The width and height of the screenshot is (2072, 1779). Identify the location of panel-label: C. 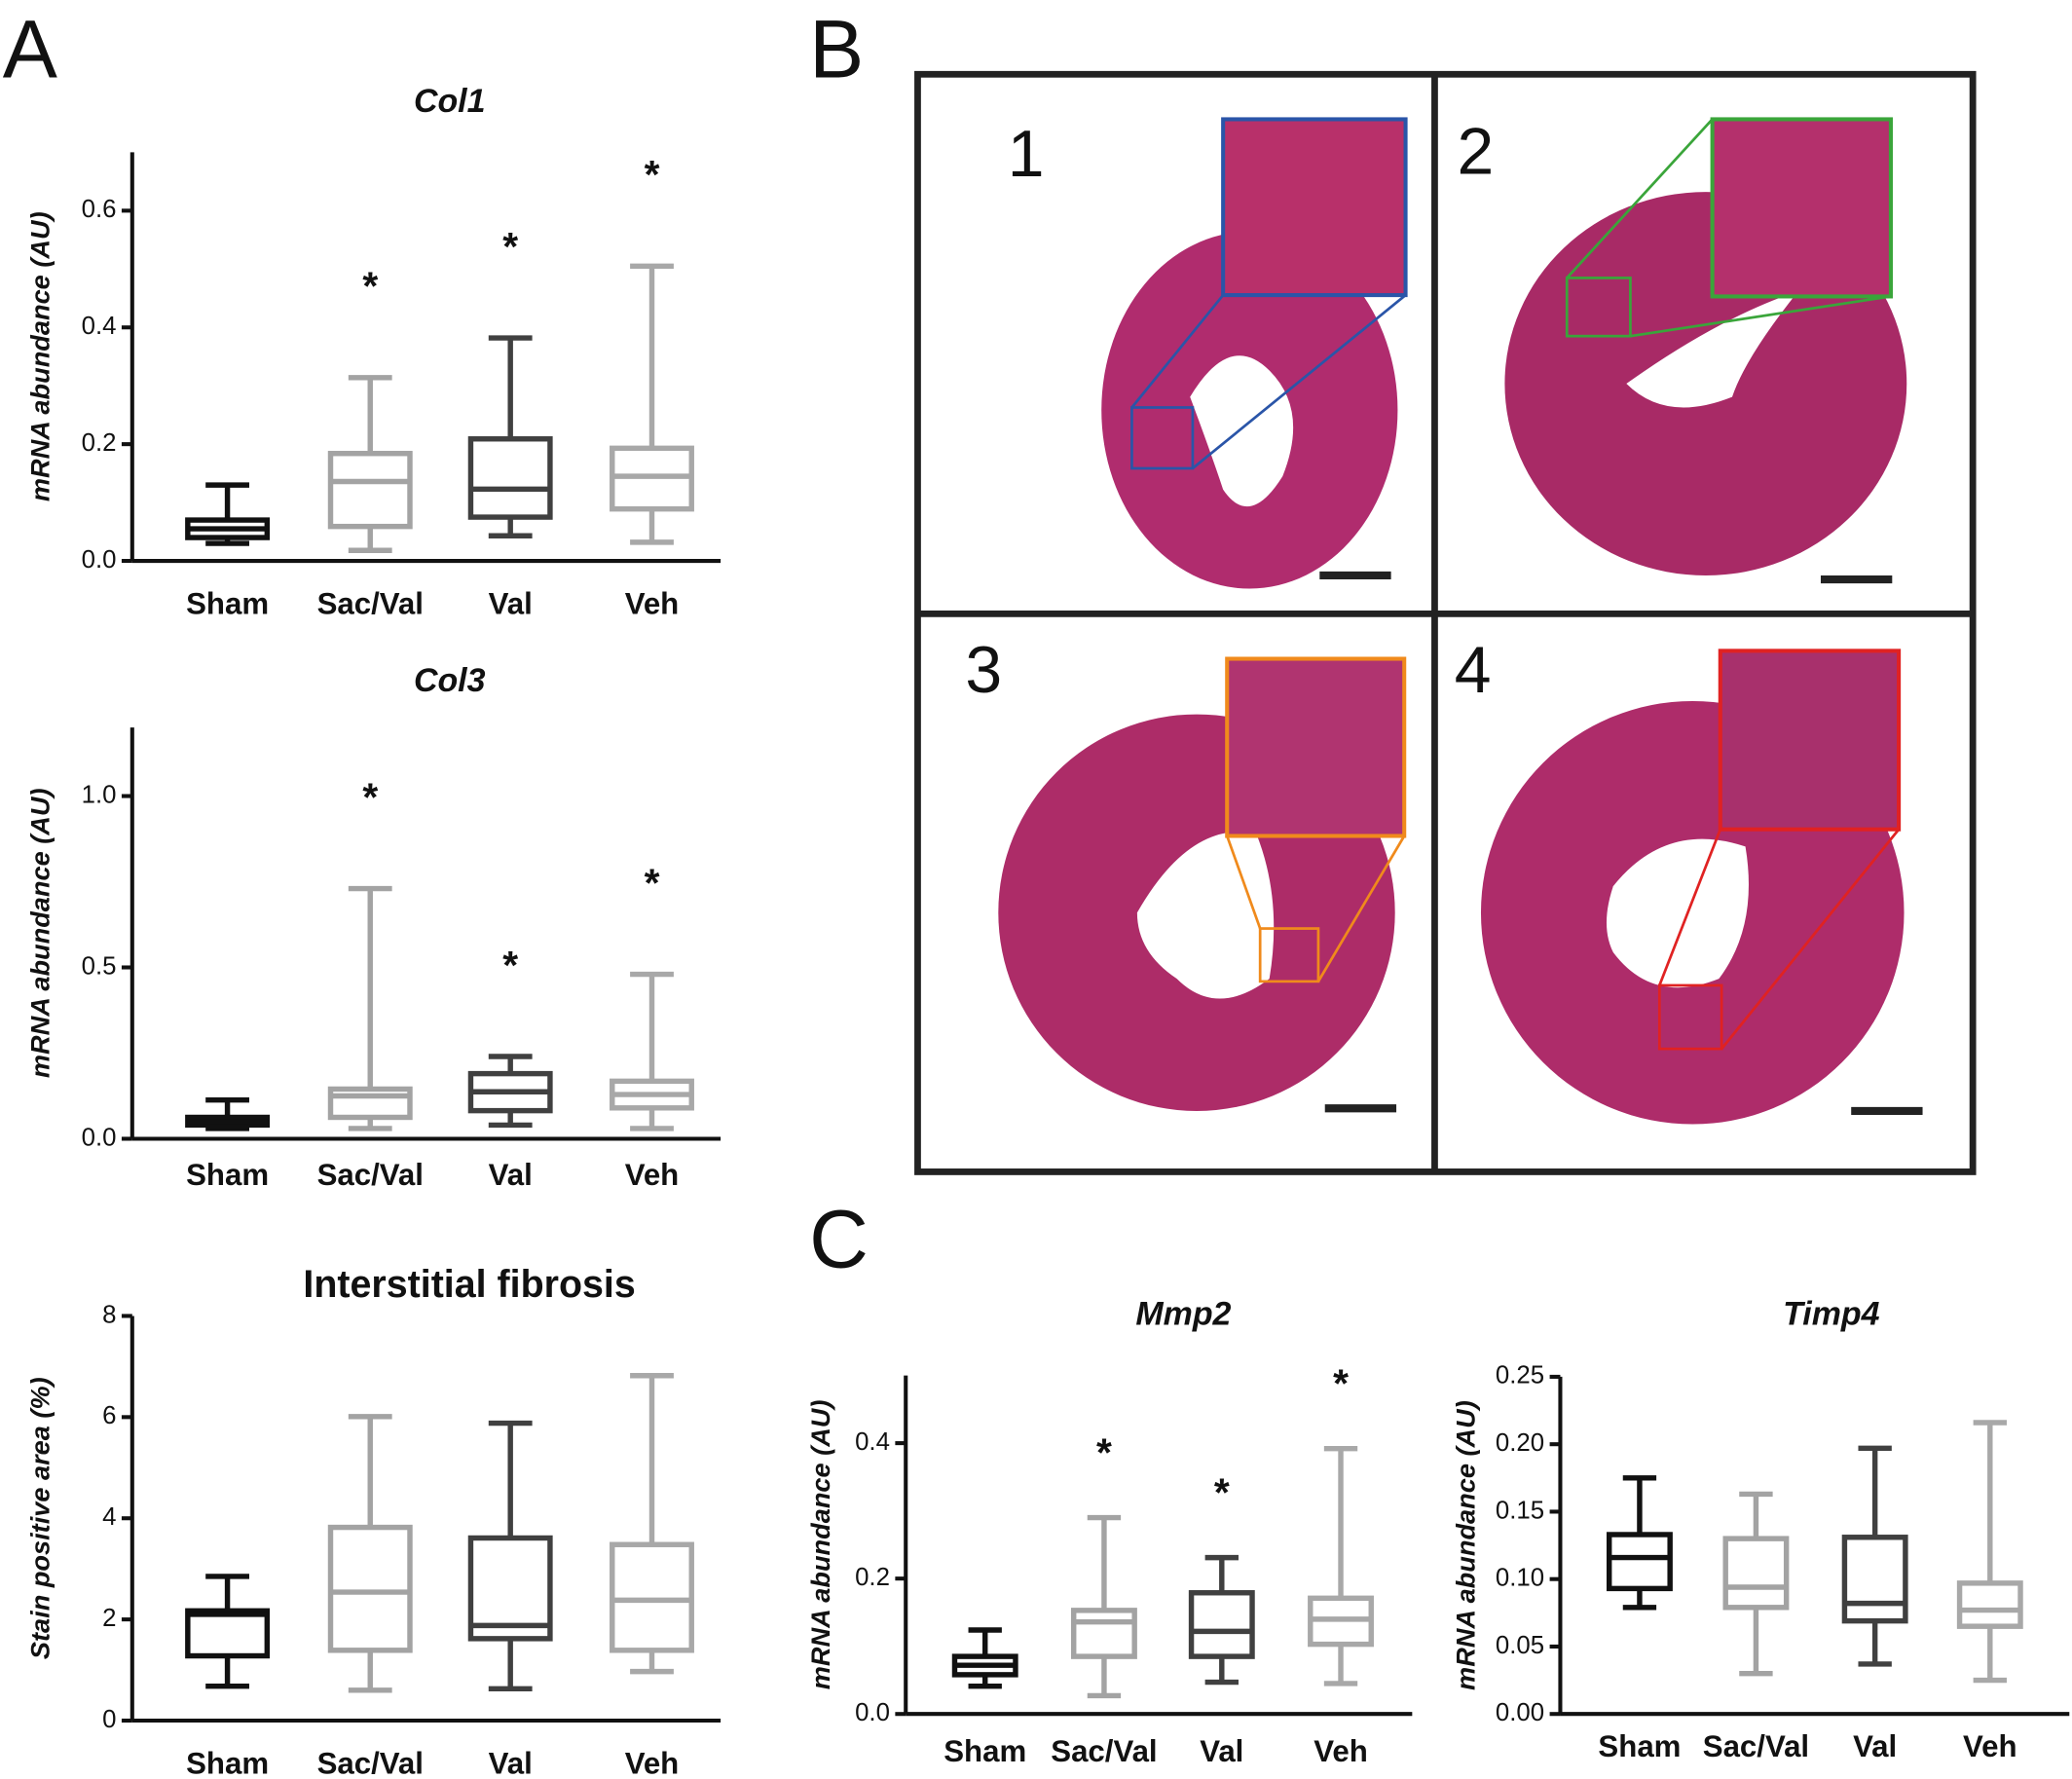
(839, 1239).